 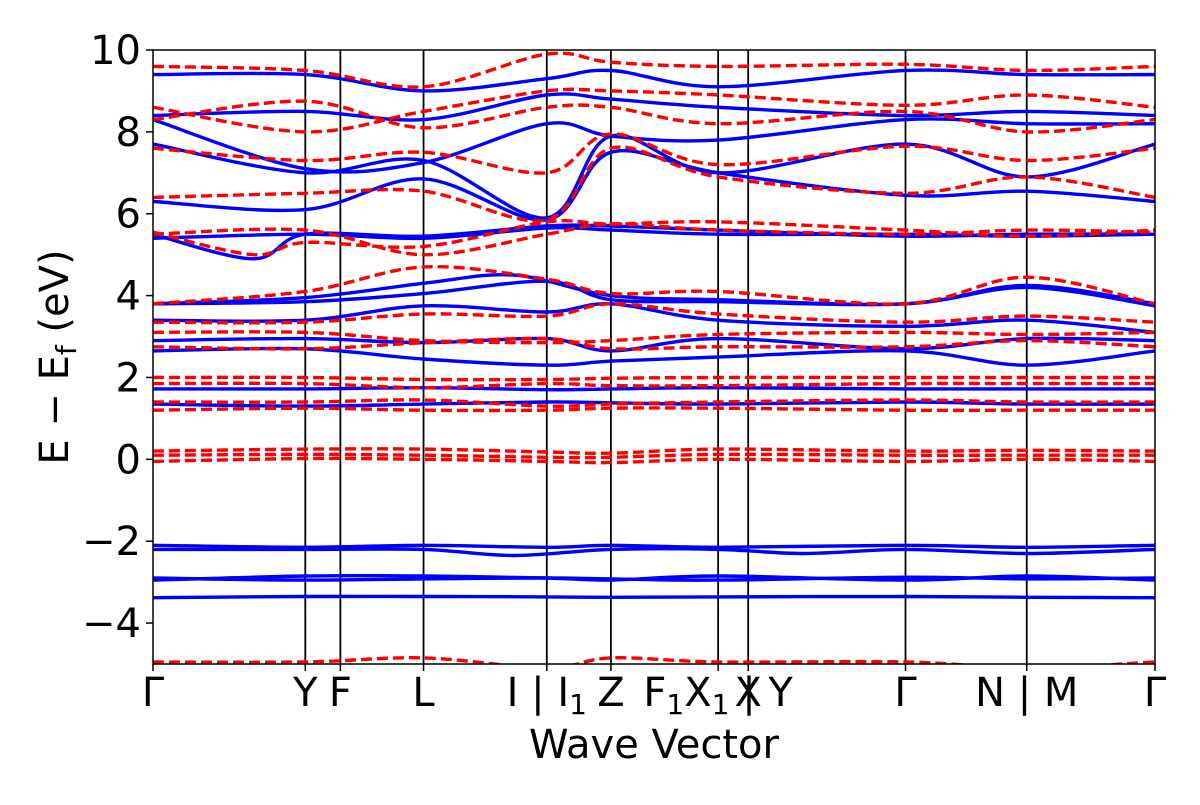 What do you see at coordinates (128, 460) in the screenshot?
I see `y-tick-label: 0` at bounding box center [128, 460].